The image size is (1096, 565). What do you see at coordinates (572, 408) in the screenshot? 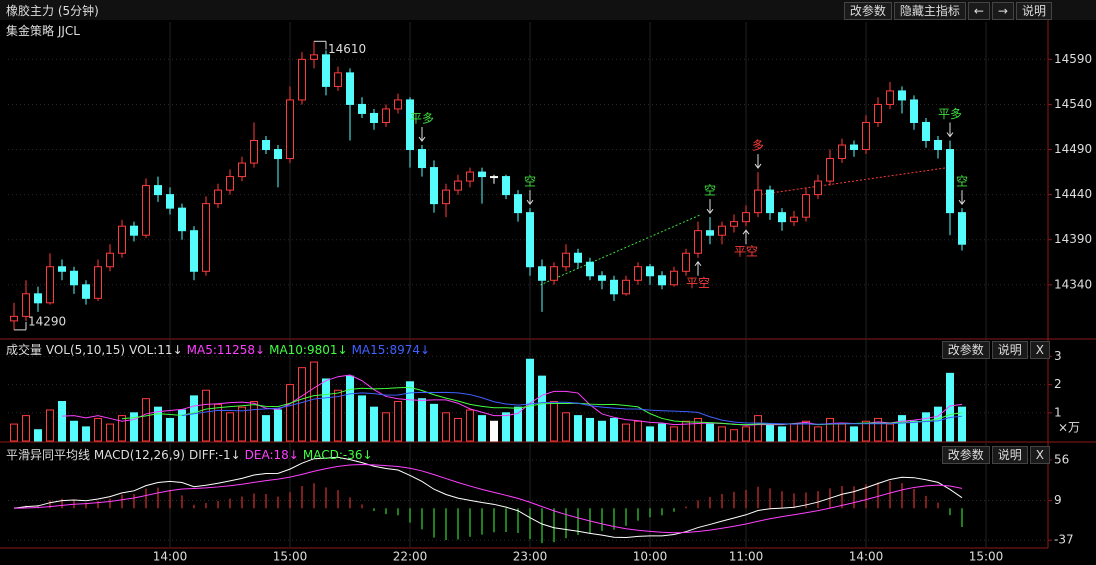
I see `ma-line` at bounding box center [572, 408].